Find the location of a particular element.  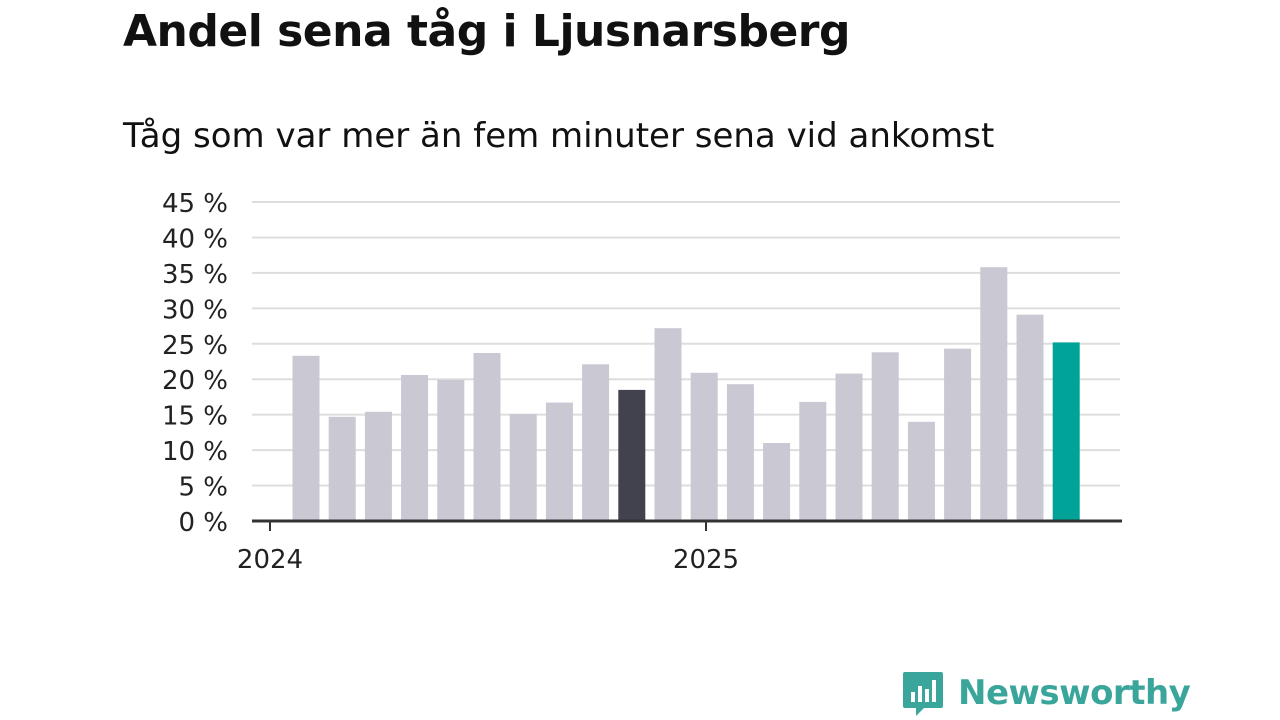

y-tick-label: 5 % is located at coordinates (203, 488).